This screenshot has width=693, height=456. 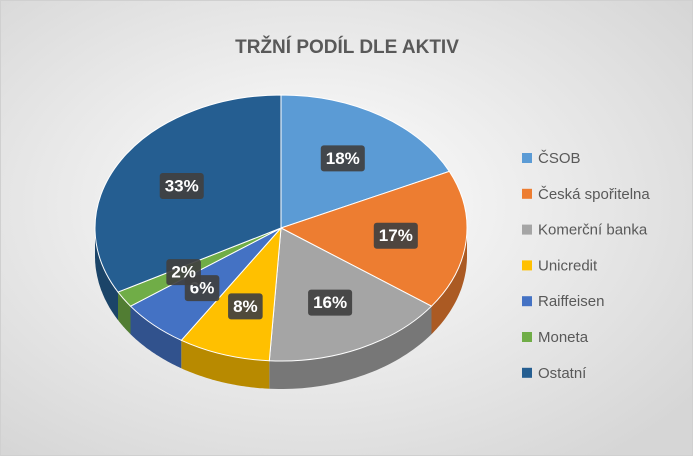 What do you see at coordinates (571, 301) in the screenshot?
I see `legend-label: Raiffeisen` at bounding box center [571, 301].